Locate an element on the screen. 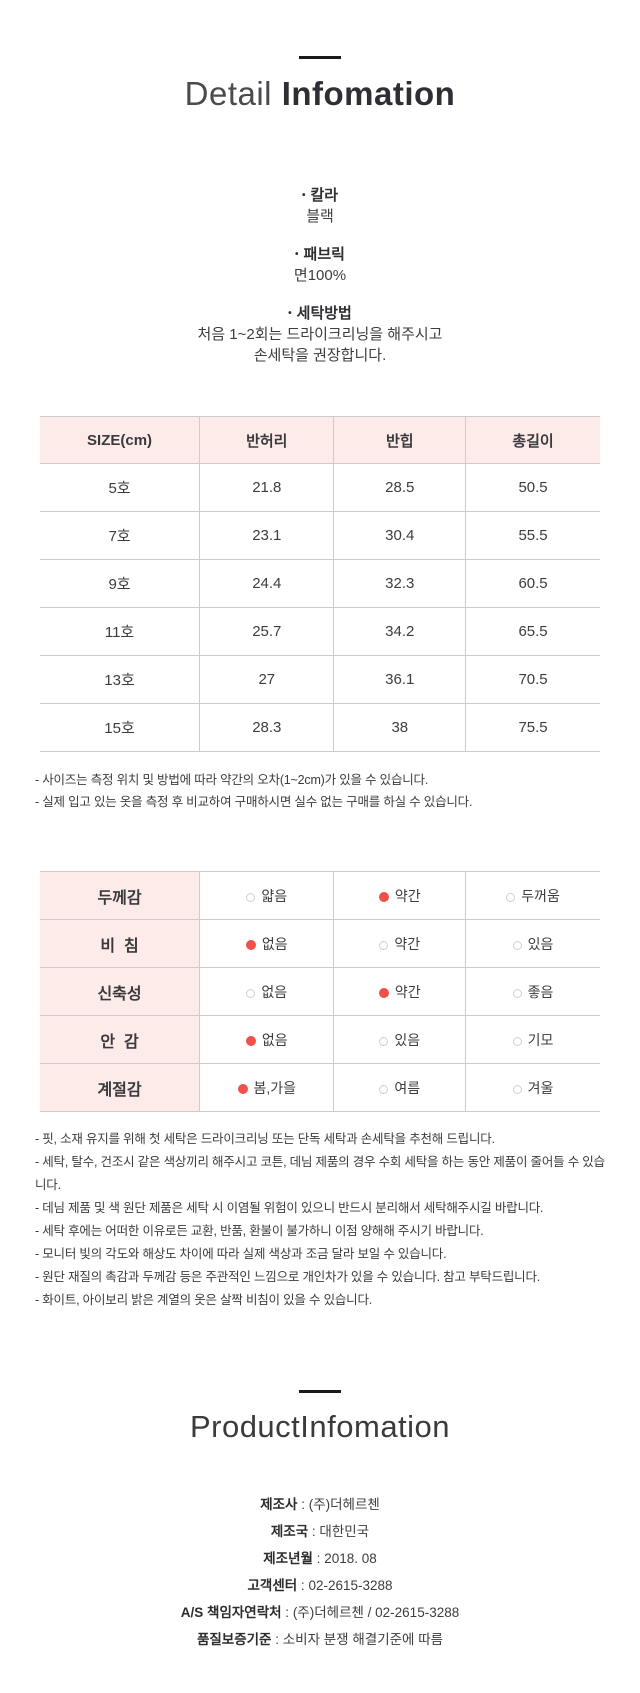  size-value-cell: 70.5 is located at coordinates (532, 679).